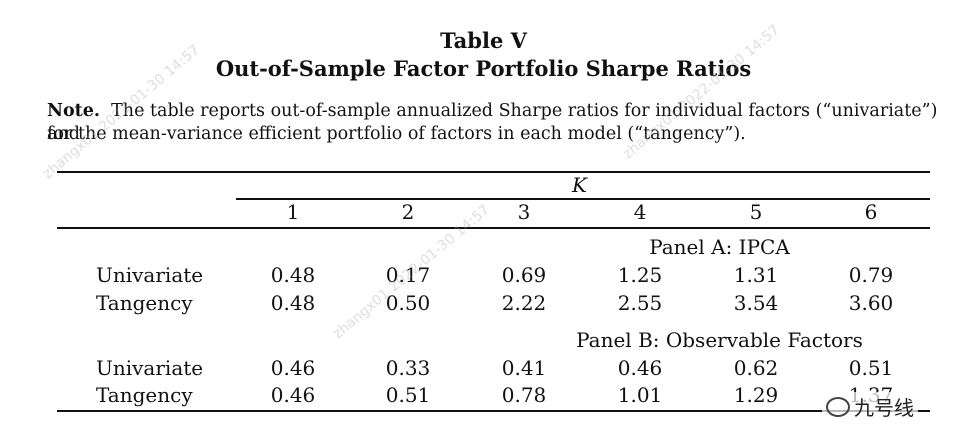 This screenshot has width=967, height=444. I want to click on table-cell: 3.54, so click(756, 303).